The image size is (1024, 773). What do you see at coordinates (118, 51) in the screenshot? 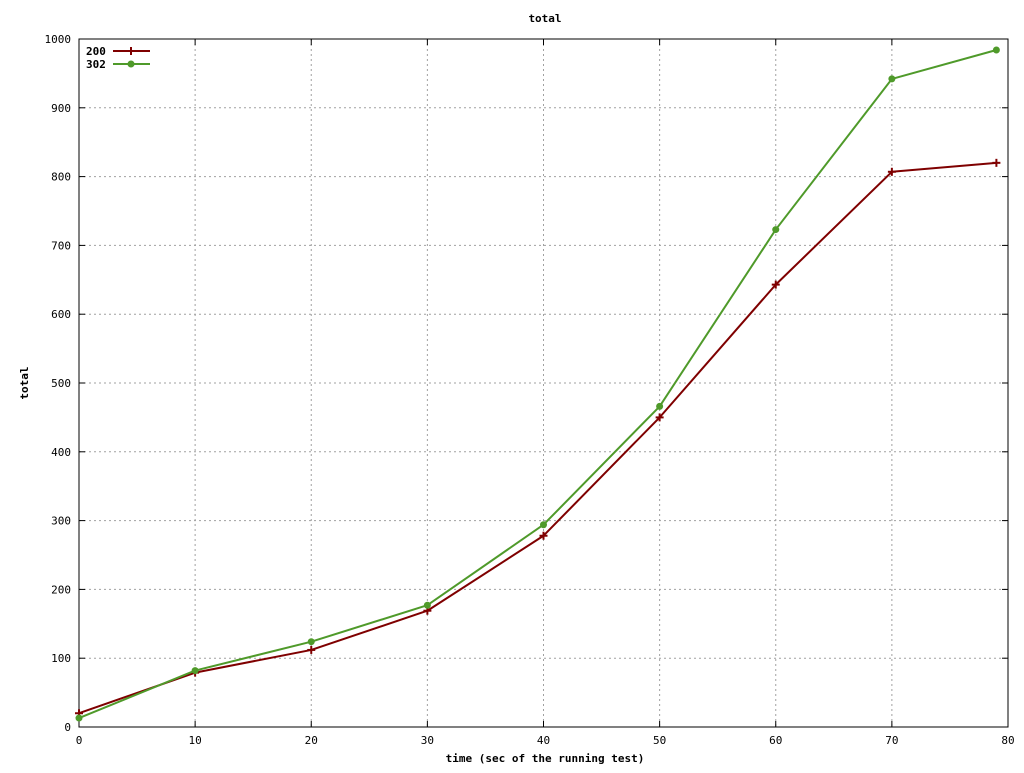
I see `legend-item: 200` at bounding box center [118, 51].